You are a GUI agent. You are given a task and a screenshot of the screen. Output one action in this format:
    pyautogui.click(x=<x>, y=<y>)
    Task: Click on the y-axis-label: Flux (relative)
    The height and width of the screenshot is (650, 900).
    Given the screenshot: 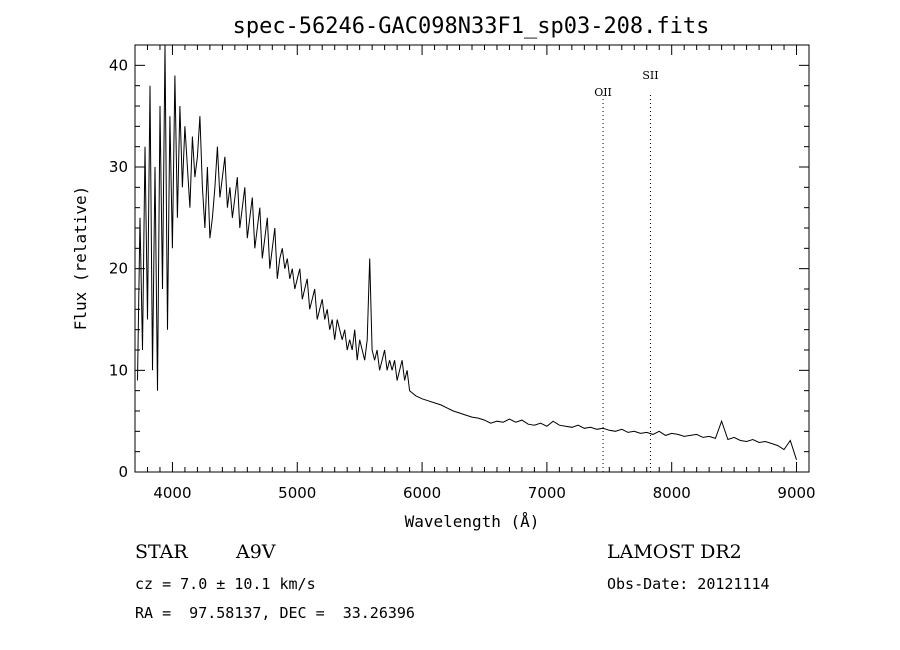 What is the action you would take?
    pyautogui.click(x=80, y=258)
    